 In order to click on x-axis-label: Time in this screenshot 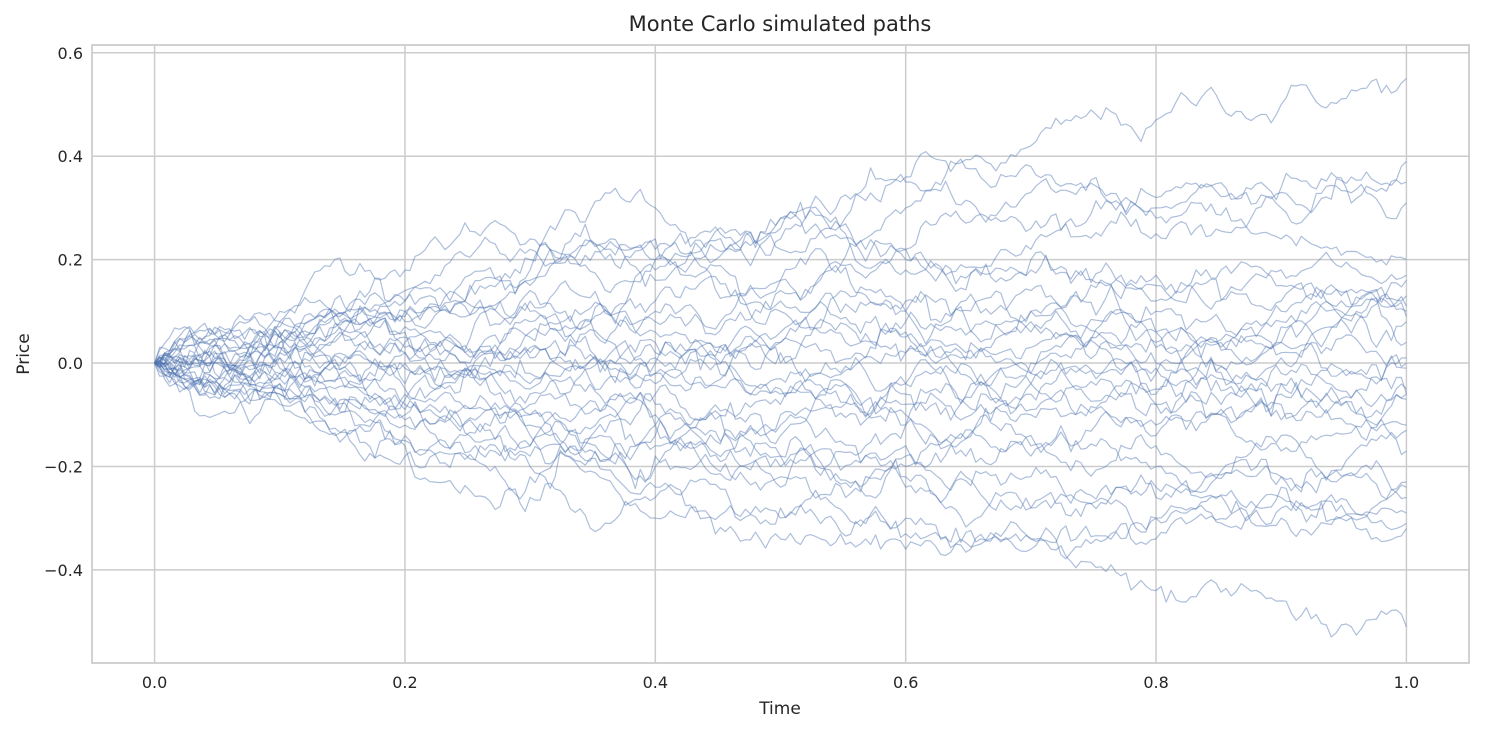, I will do `click(779, 709)`.